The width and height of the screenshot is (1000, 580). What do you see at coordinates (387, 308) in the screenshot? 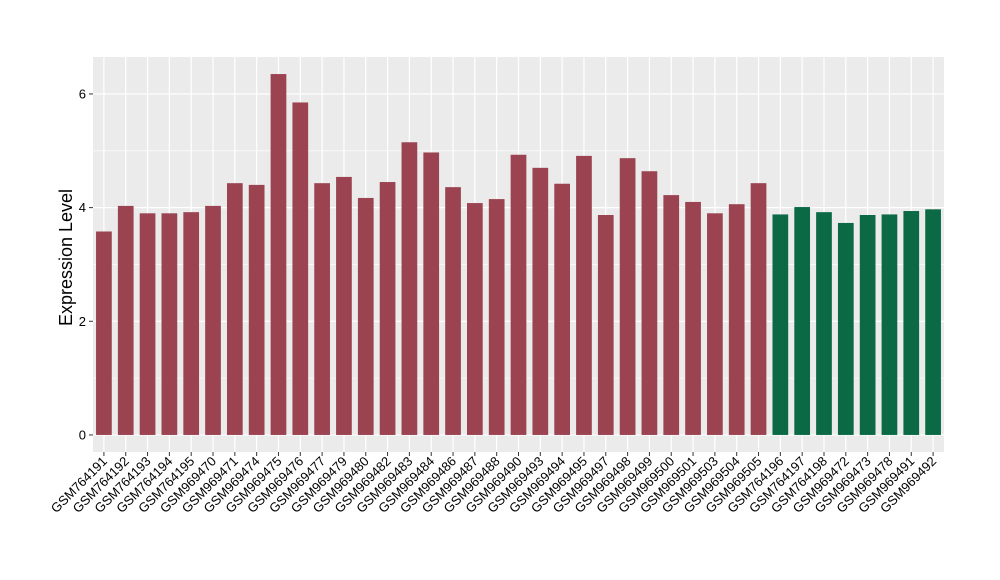
I see `bar-gsm969482` at bounding box center [387, 308].